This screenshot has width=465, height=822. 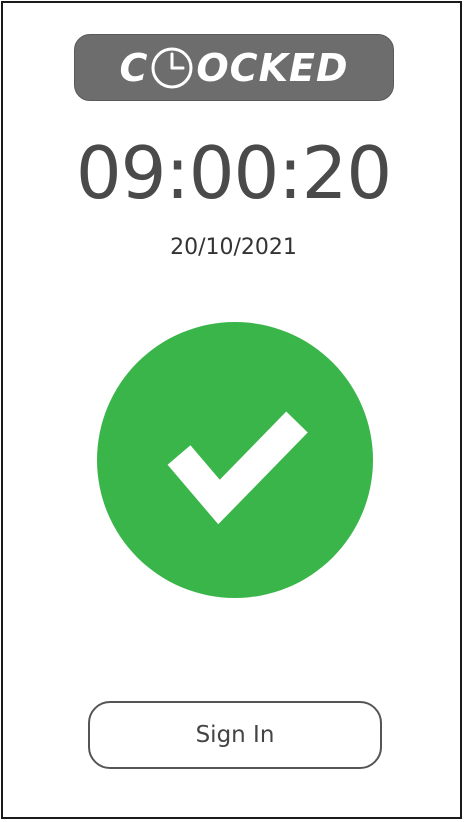 I want to click on app-logo: C OCKED, so click(x=234, y=67).